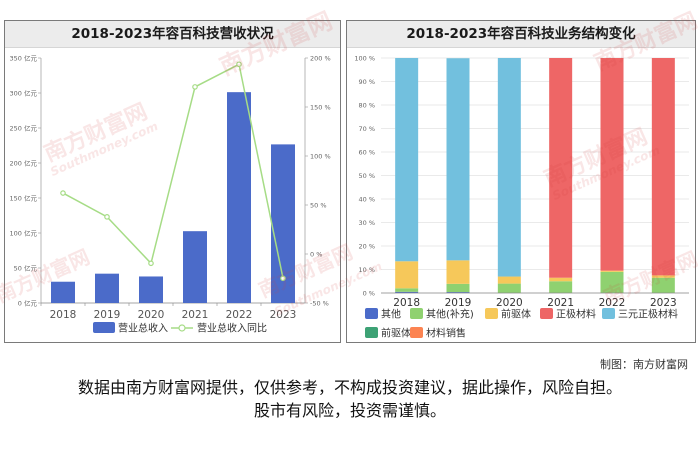  I want to click on y-tick-label: 0 %, so click(369, 294).